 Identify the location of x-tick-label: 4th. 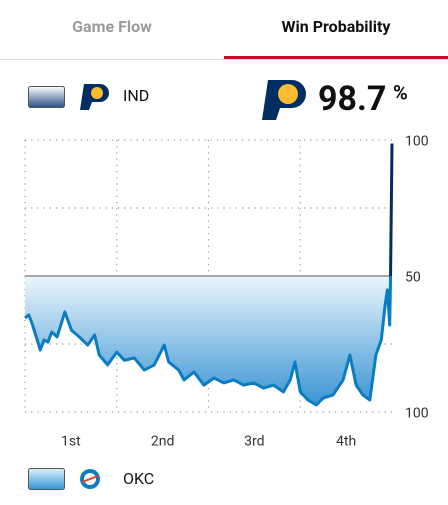
(346, 442).